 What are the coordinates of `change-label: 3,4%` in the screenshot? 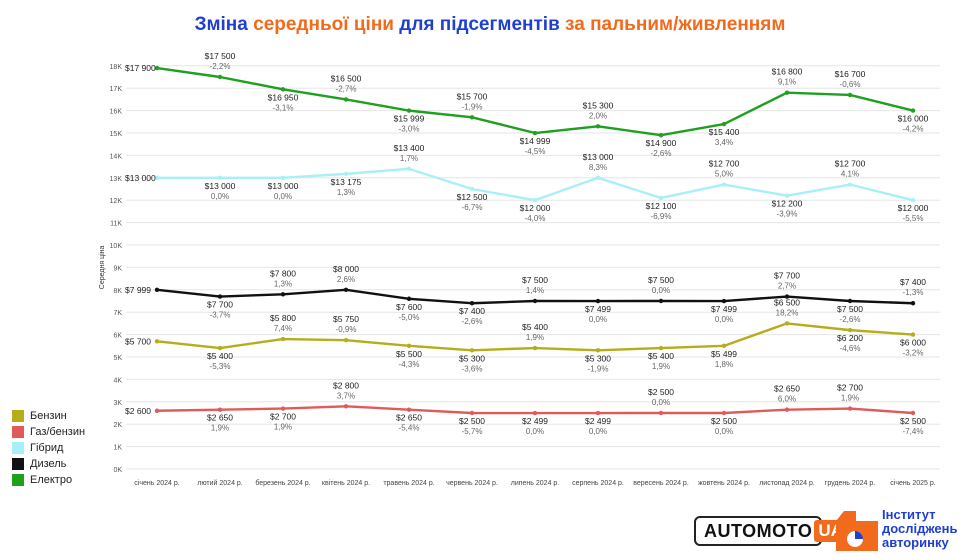 It's located at (724, 142).